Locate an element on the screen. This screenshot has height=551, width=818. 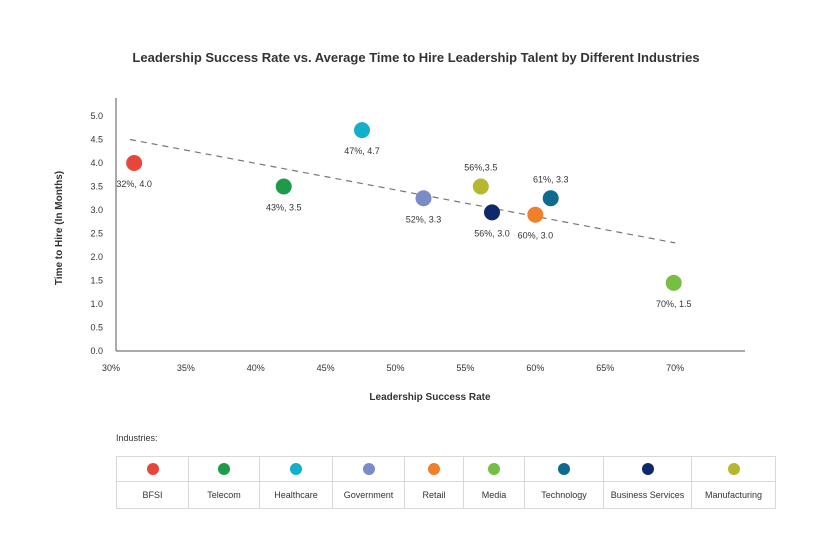
x-tick-label: 65% is located at coordinates (605, 368).